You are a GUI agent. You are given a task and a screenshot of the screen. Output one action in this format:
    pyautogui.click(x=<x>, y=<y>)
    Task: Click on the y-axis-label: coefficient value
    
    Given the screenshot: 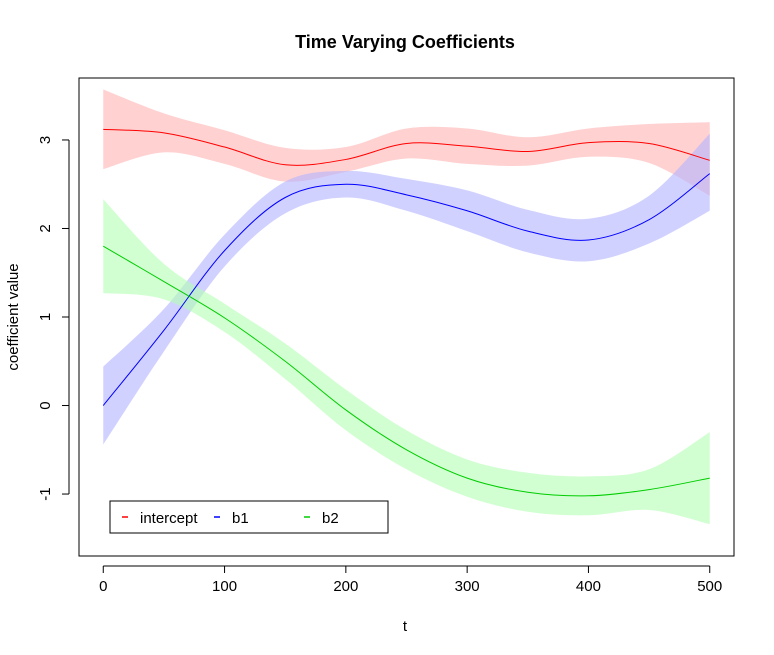 What is the action you would take?
    pyautogui.click(x=13, y=316)
    